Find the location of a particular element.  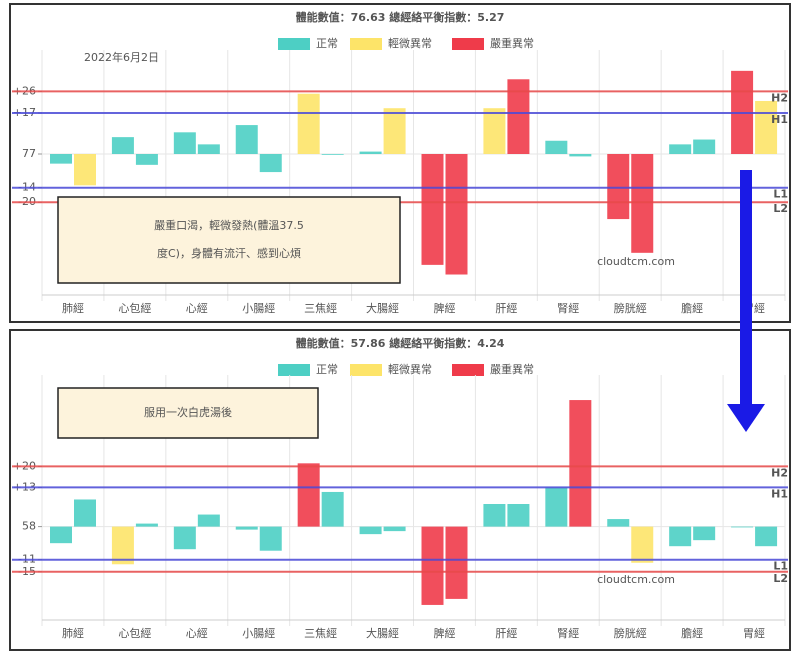

note-text: 服用一次白虎湯後 is located at coordinates (188, 412).